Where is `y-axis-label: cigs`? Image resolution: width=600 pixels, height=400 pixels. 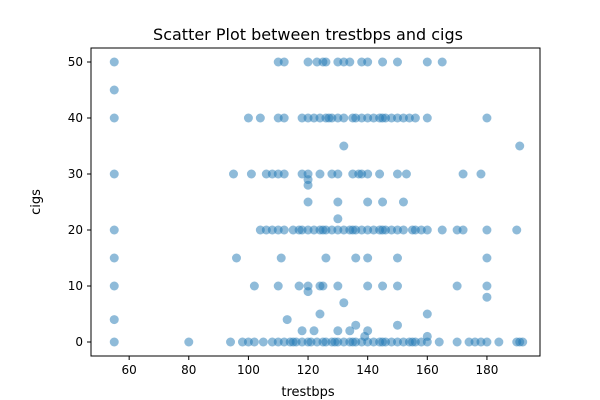
y-axis-label: cigs is located at coordinates (36, 202).